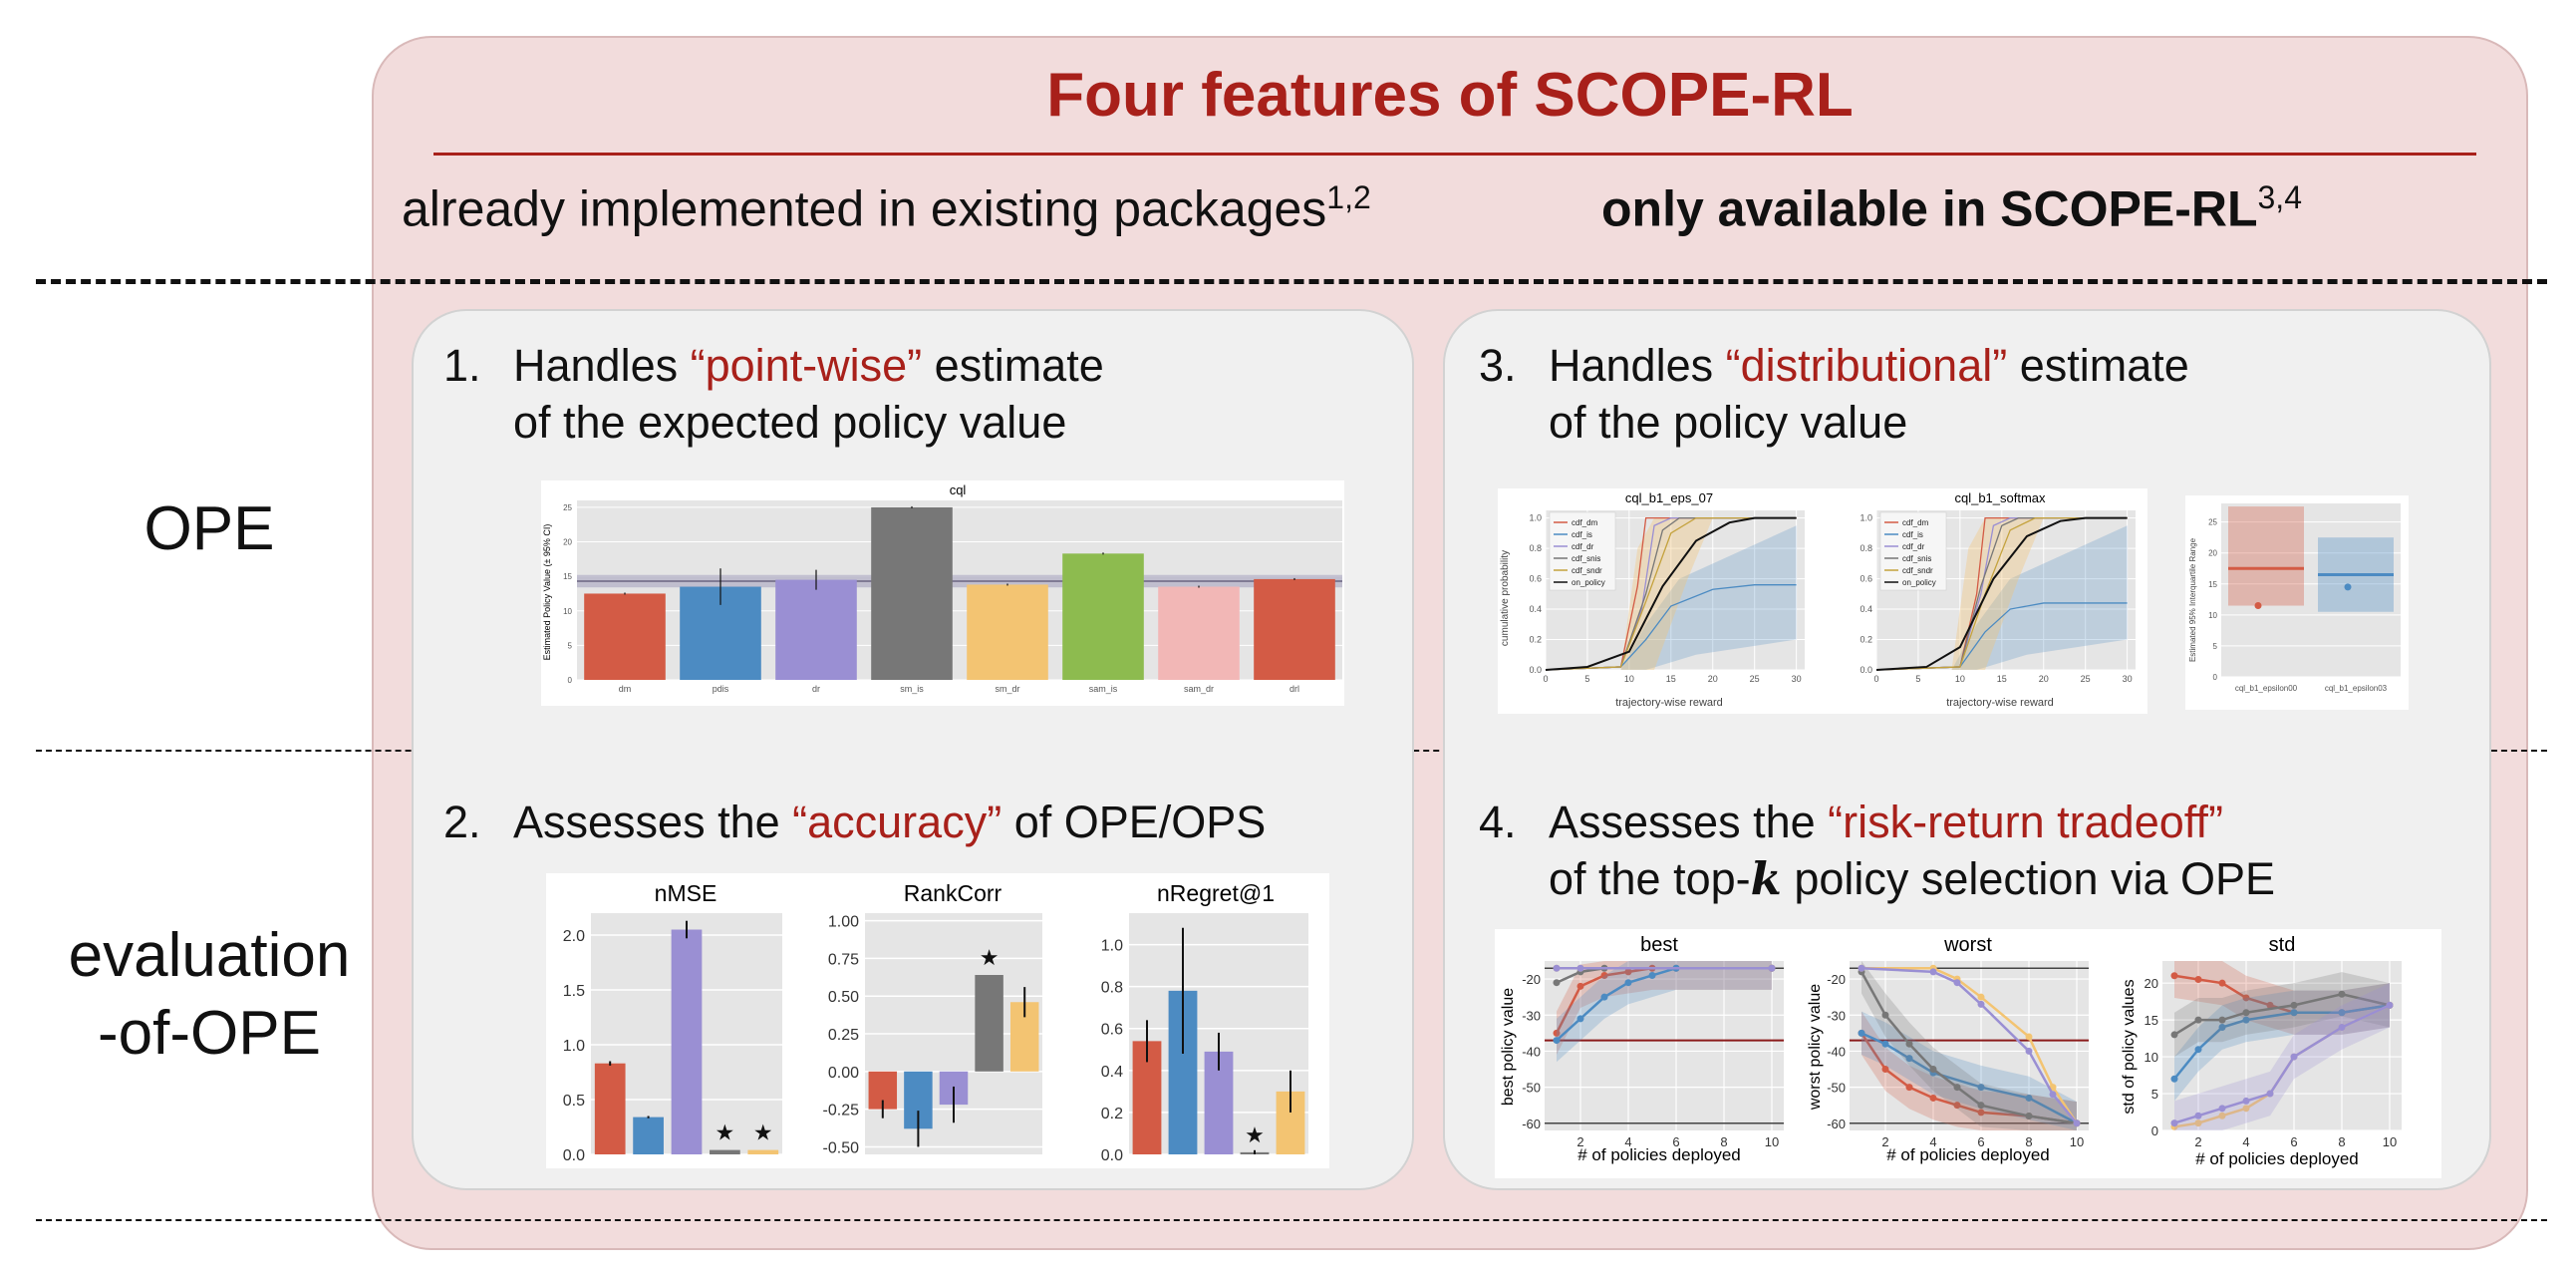  Describe the element at coordinates (843, 959) in the screenshot. I see `chart-rankcorr-ytick: 0.75` at that location.